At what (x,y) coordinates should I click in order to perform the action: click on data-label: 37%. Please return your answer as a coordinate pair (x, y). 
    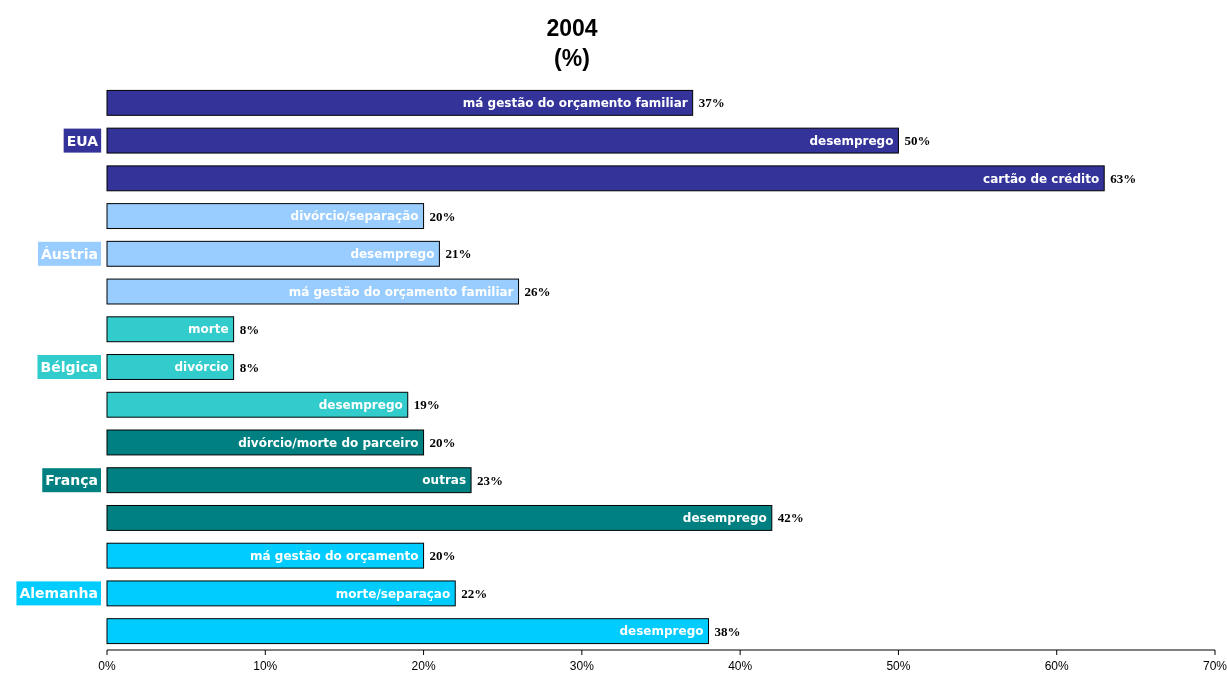
    Looking at the image, I should click on (711, 103).